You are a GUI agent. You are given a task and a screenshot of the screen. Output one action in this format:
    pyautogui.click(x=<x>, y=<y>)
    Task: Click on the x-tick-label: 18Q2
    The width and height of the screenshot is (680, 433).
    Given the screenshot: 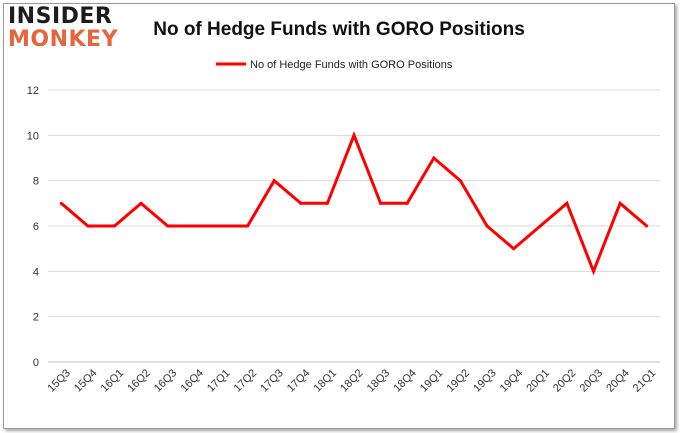 What is the action you would take?
    pyautogui.click(x=352, y=381)
    